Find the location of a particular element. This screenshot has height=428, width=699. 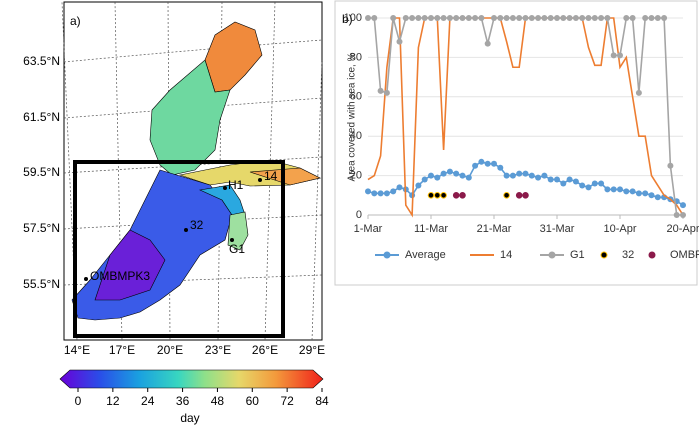

colorbar is located at coordinates (191, 379).